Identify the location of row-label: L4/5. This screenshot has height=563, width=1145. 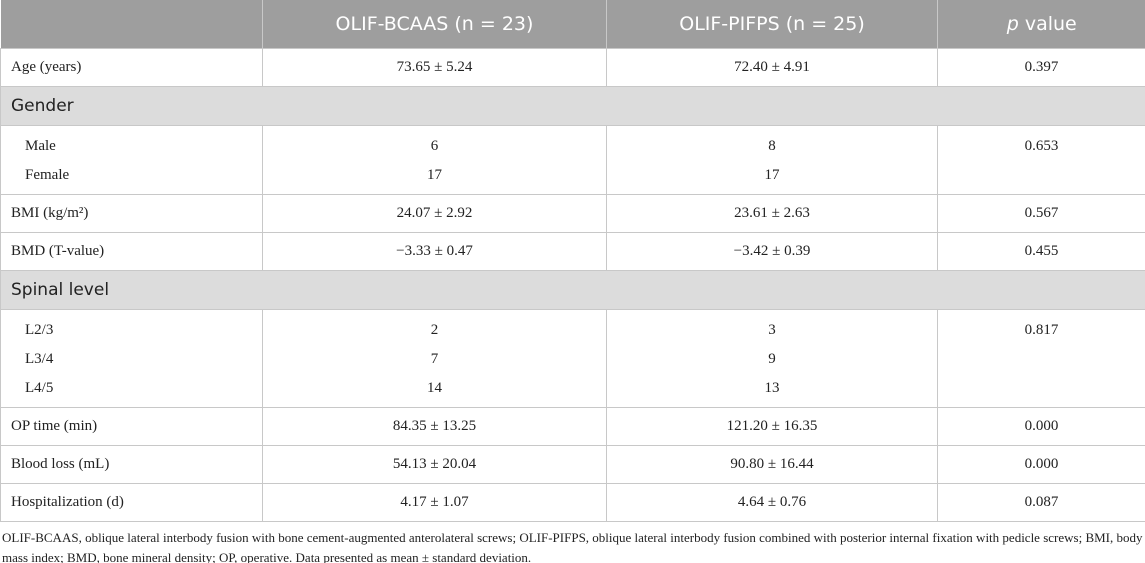
(39, 388).